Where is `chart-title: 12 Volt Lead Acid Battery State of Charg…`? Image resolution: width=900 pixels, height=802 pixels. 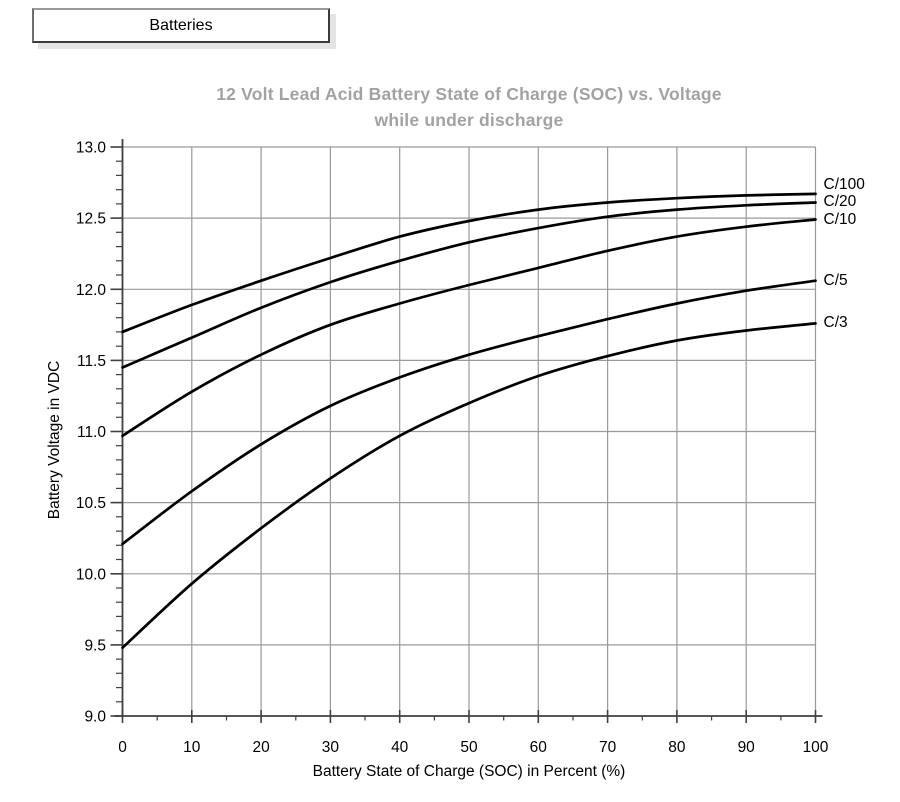 chart-title: 12 Volt Lead Acid Battery State of Charg… is located at coordinates (469, 107).